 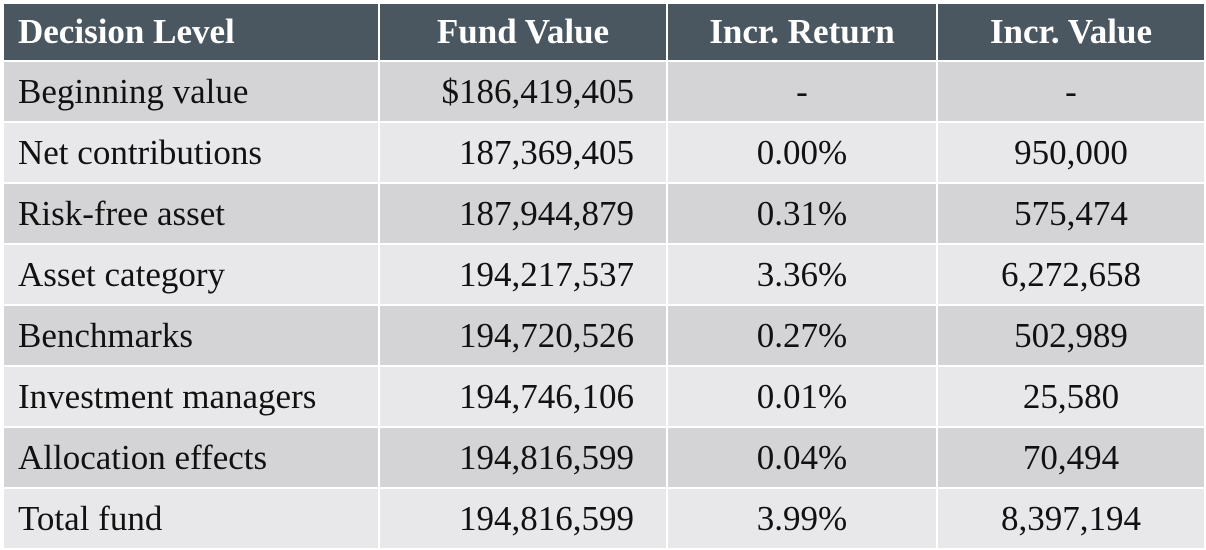 I want to click on incr-value-cell: 6,272,658, so click(x=1071, y=274).